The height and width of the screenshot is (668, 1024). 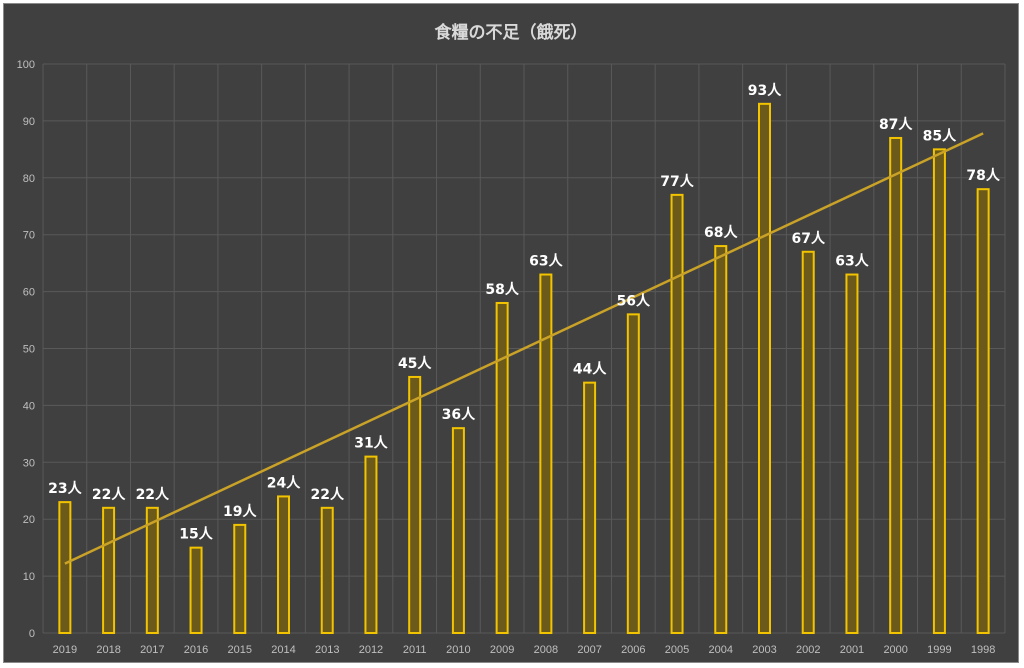 What do you see at coordinates (459, 414) in the screenshot?
I see `data-label: 36人` at bounding box center [459, 414].